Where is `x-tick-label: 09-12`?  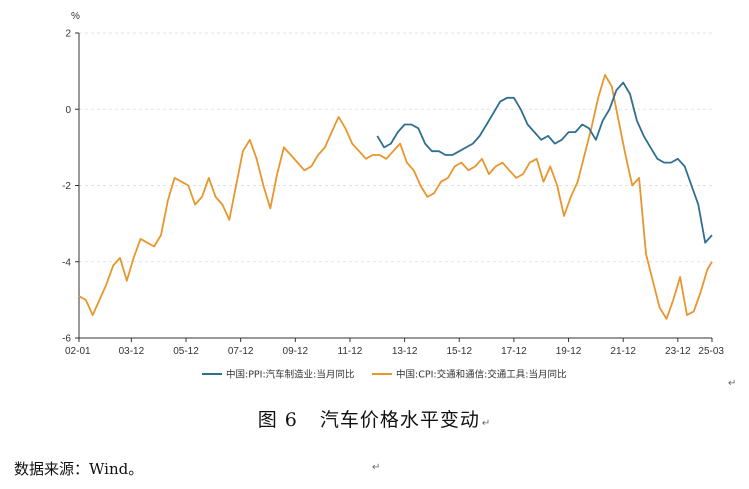
x-tick-label: 09-12 is located at coordinates (296, 351).